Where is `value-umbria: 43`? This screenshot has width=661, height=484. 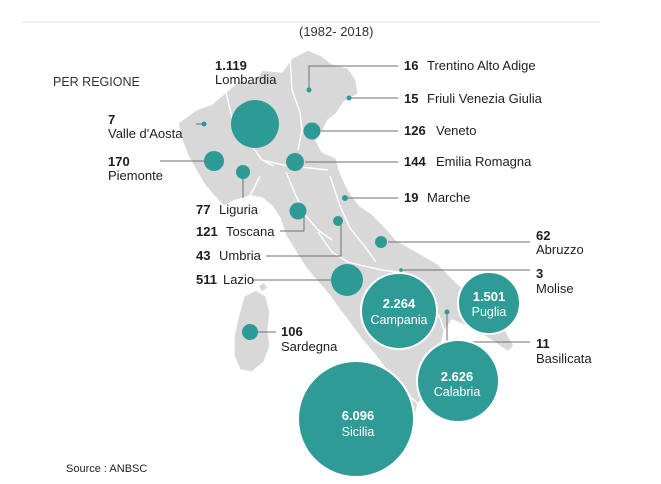
value-umbria: 43 is located at coordinates (203, 255).